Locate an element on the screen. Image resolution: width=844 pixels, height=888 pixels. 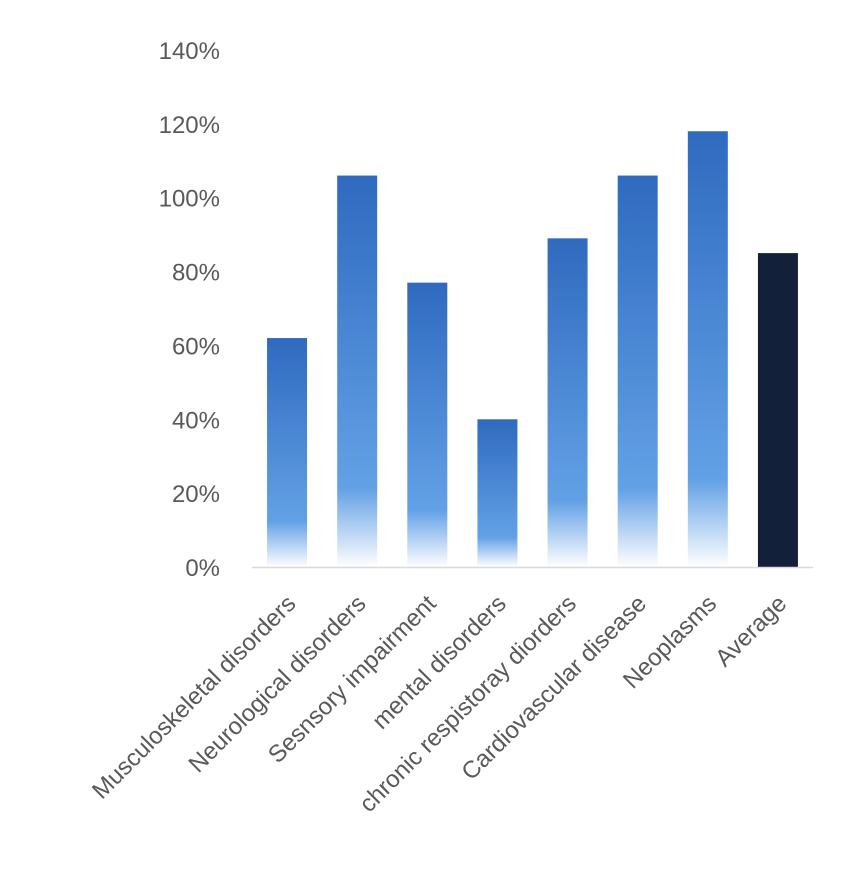
y-tick-label: 0% is located at coordinates (202, 568).